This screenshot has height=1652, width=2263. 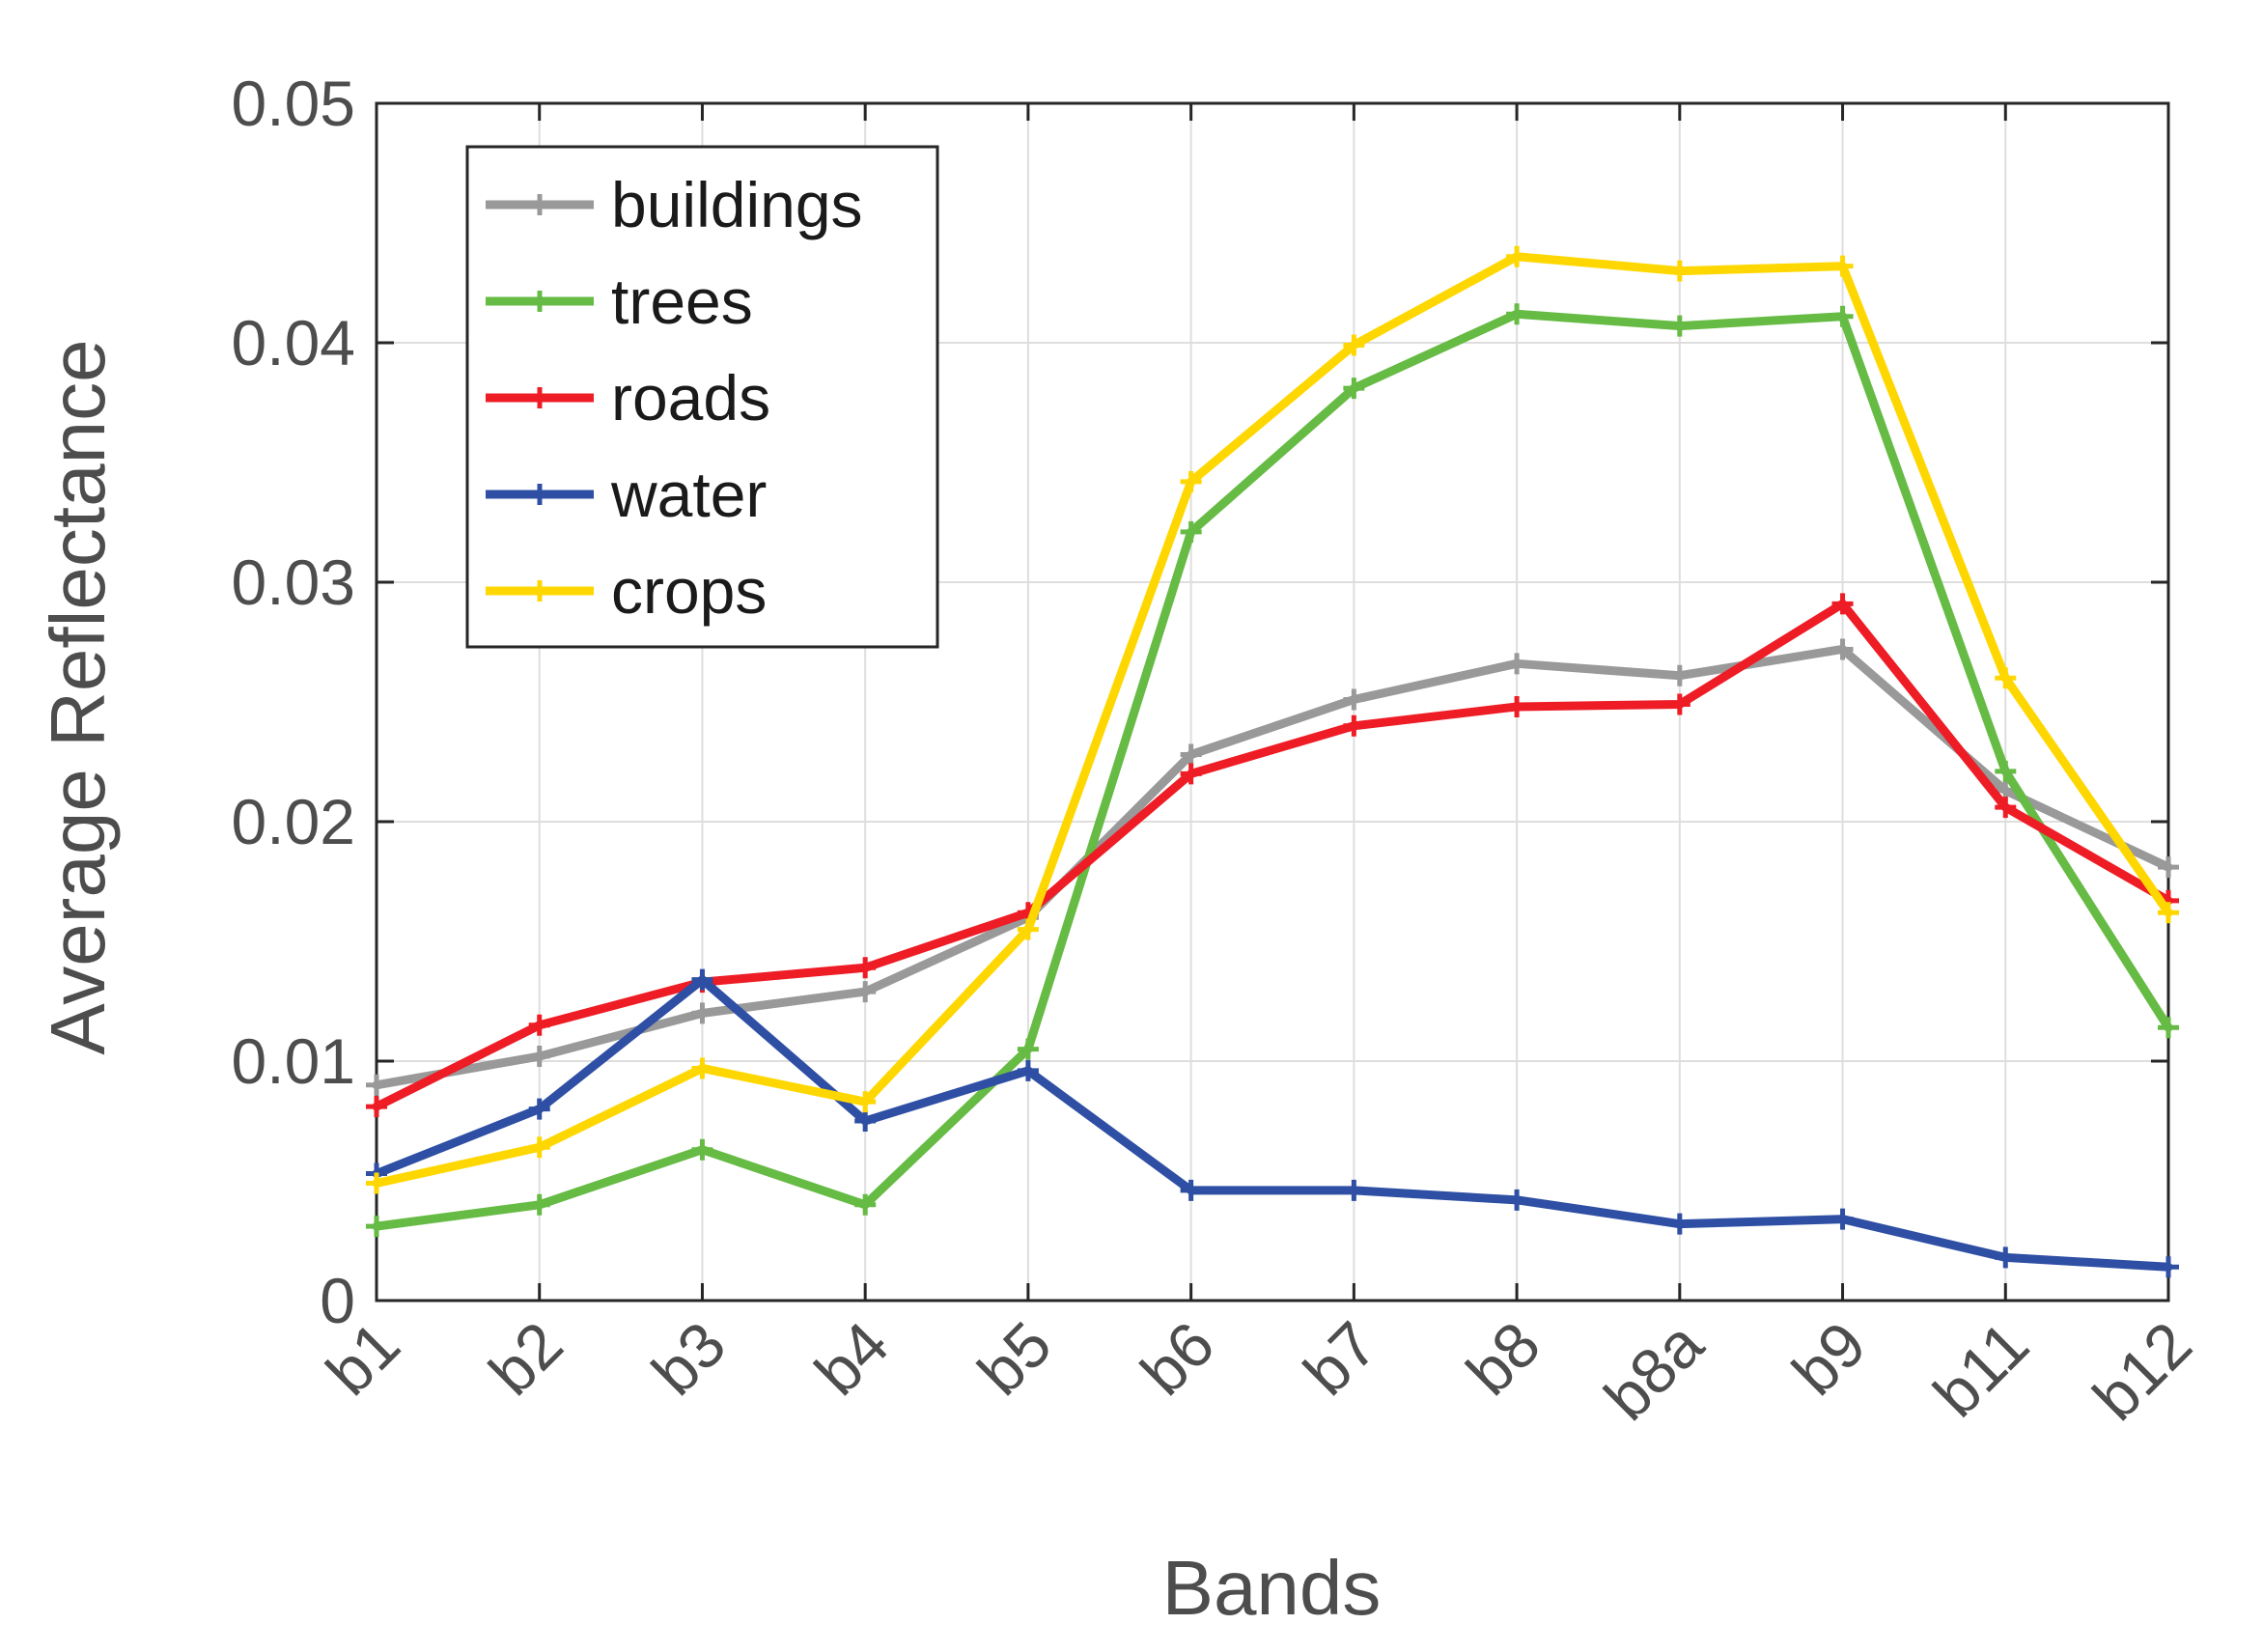 What do you see at coordinates (539, 205) in the screenshot?
I see `legend-marker-buildings` at bounding box center [539, 205].